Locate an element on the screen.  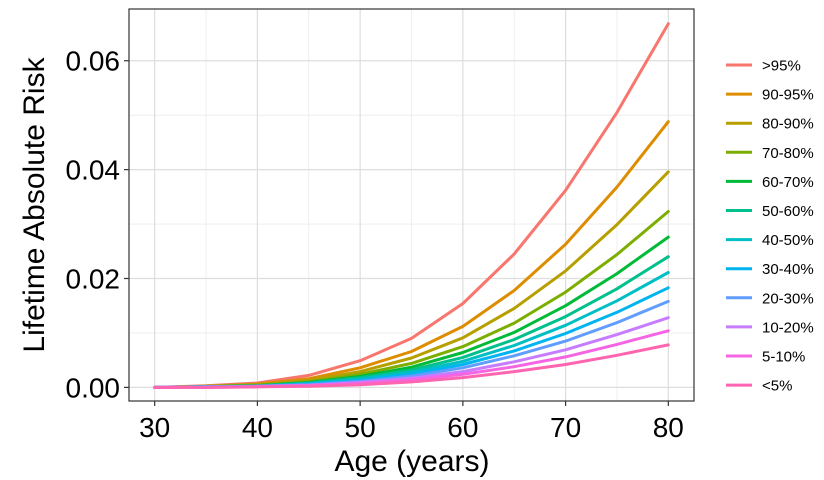
legend-label: 10-20% is located at coordinates (788, 327).